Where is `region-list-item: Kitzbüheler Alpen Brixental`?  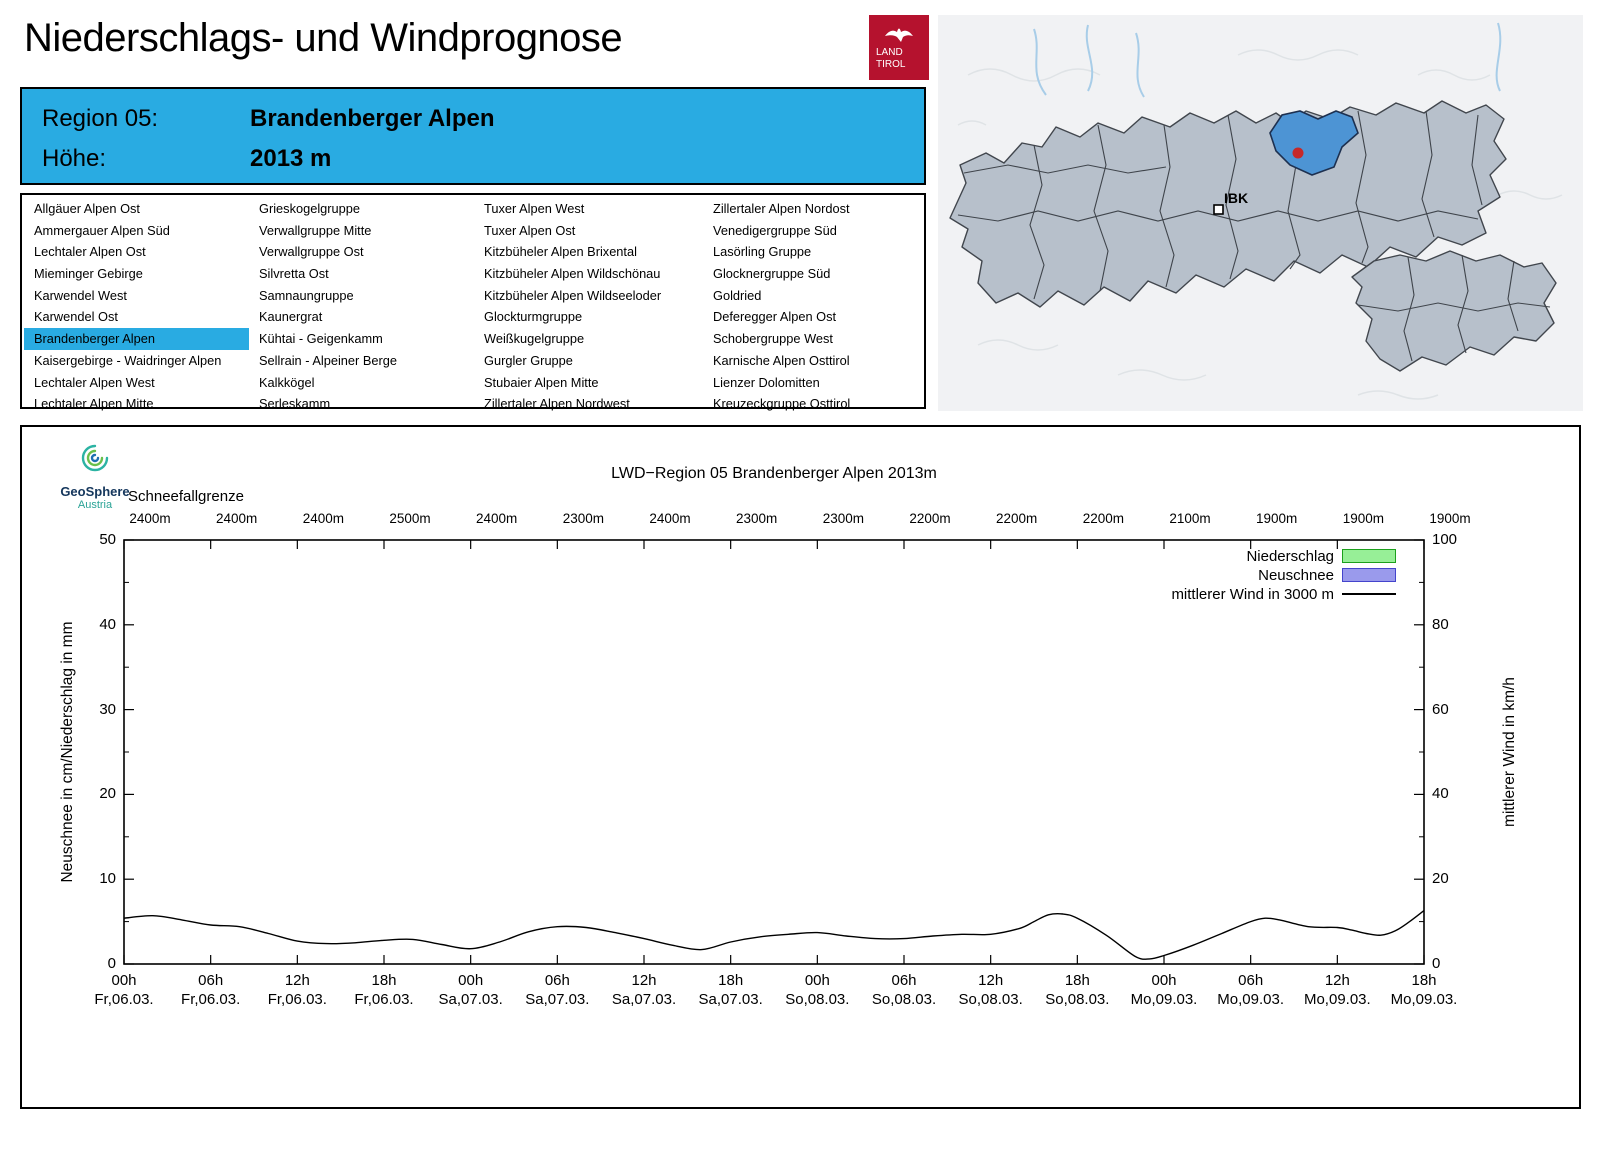
region-list-item: Kitzbüheler Alpen Brixental is located at coordinates (560, 252).